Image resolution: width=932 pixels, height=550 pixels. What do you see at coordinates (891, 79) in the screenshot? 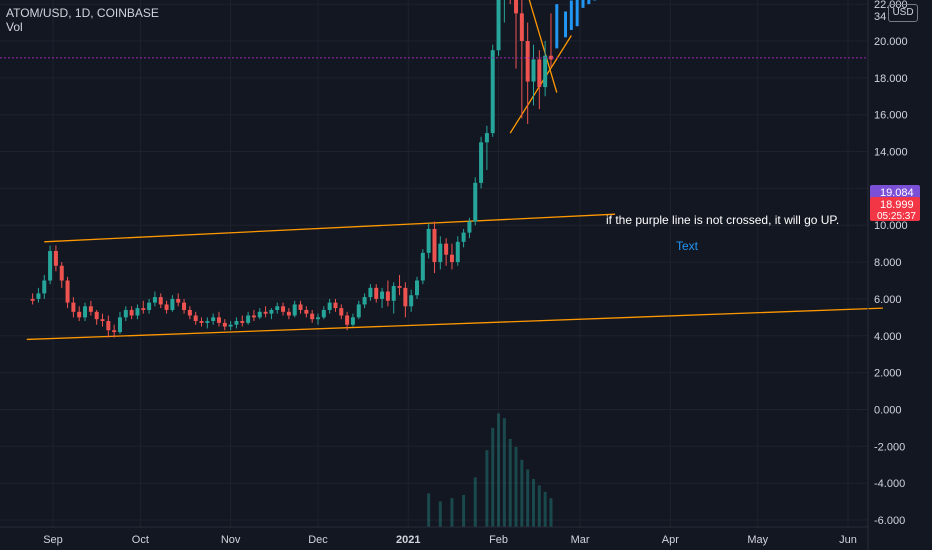
I see `y-tick-label: 18.000` at bounding box center [891, 79].